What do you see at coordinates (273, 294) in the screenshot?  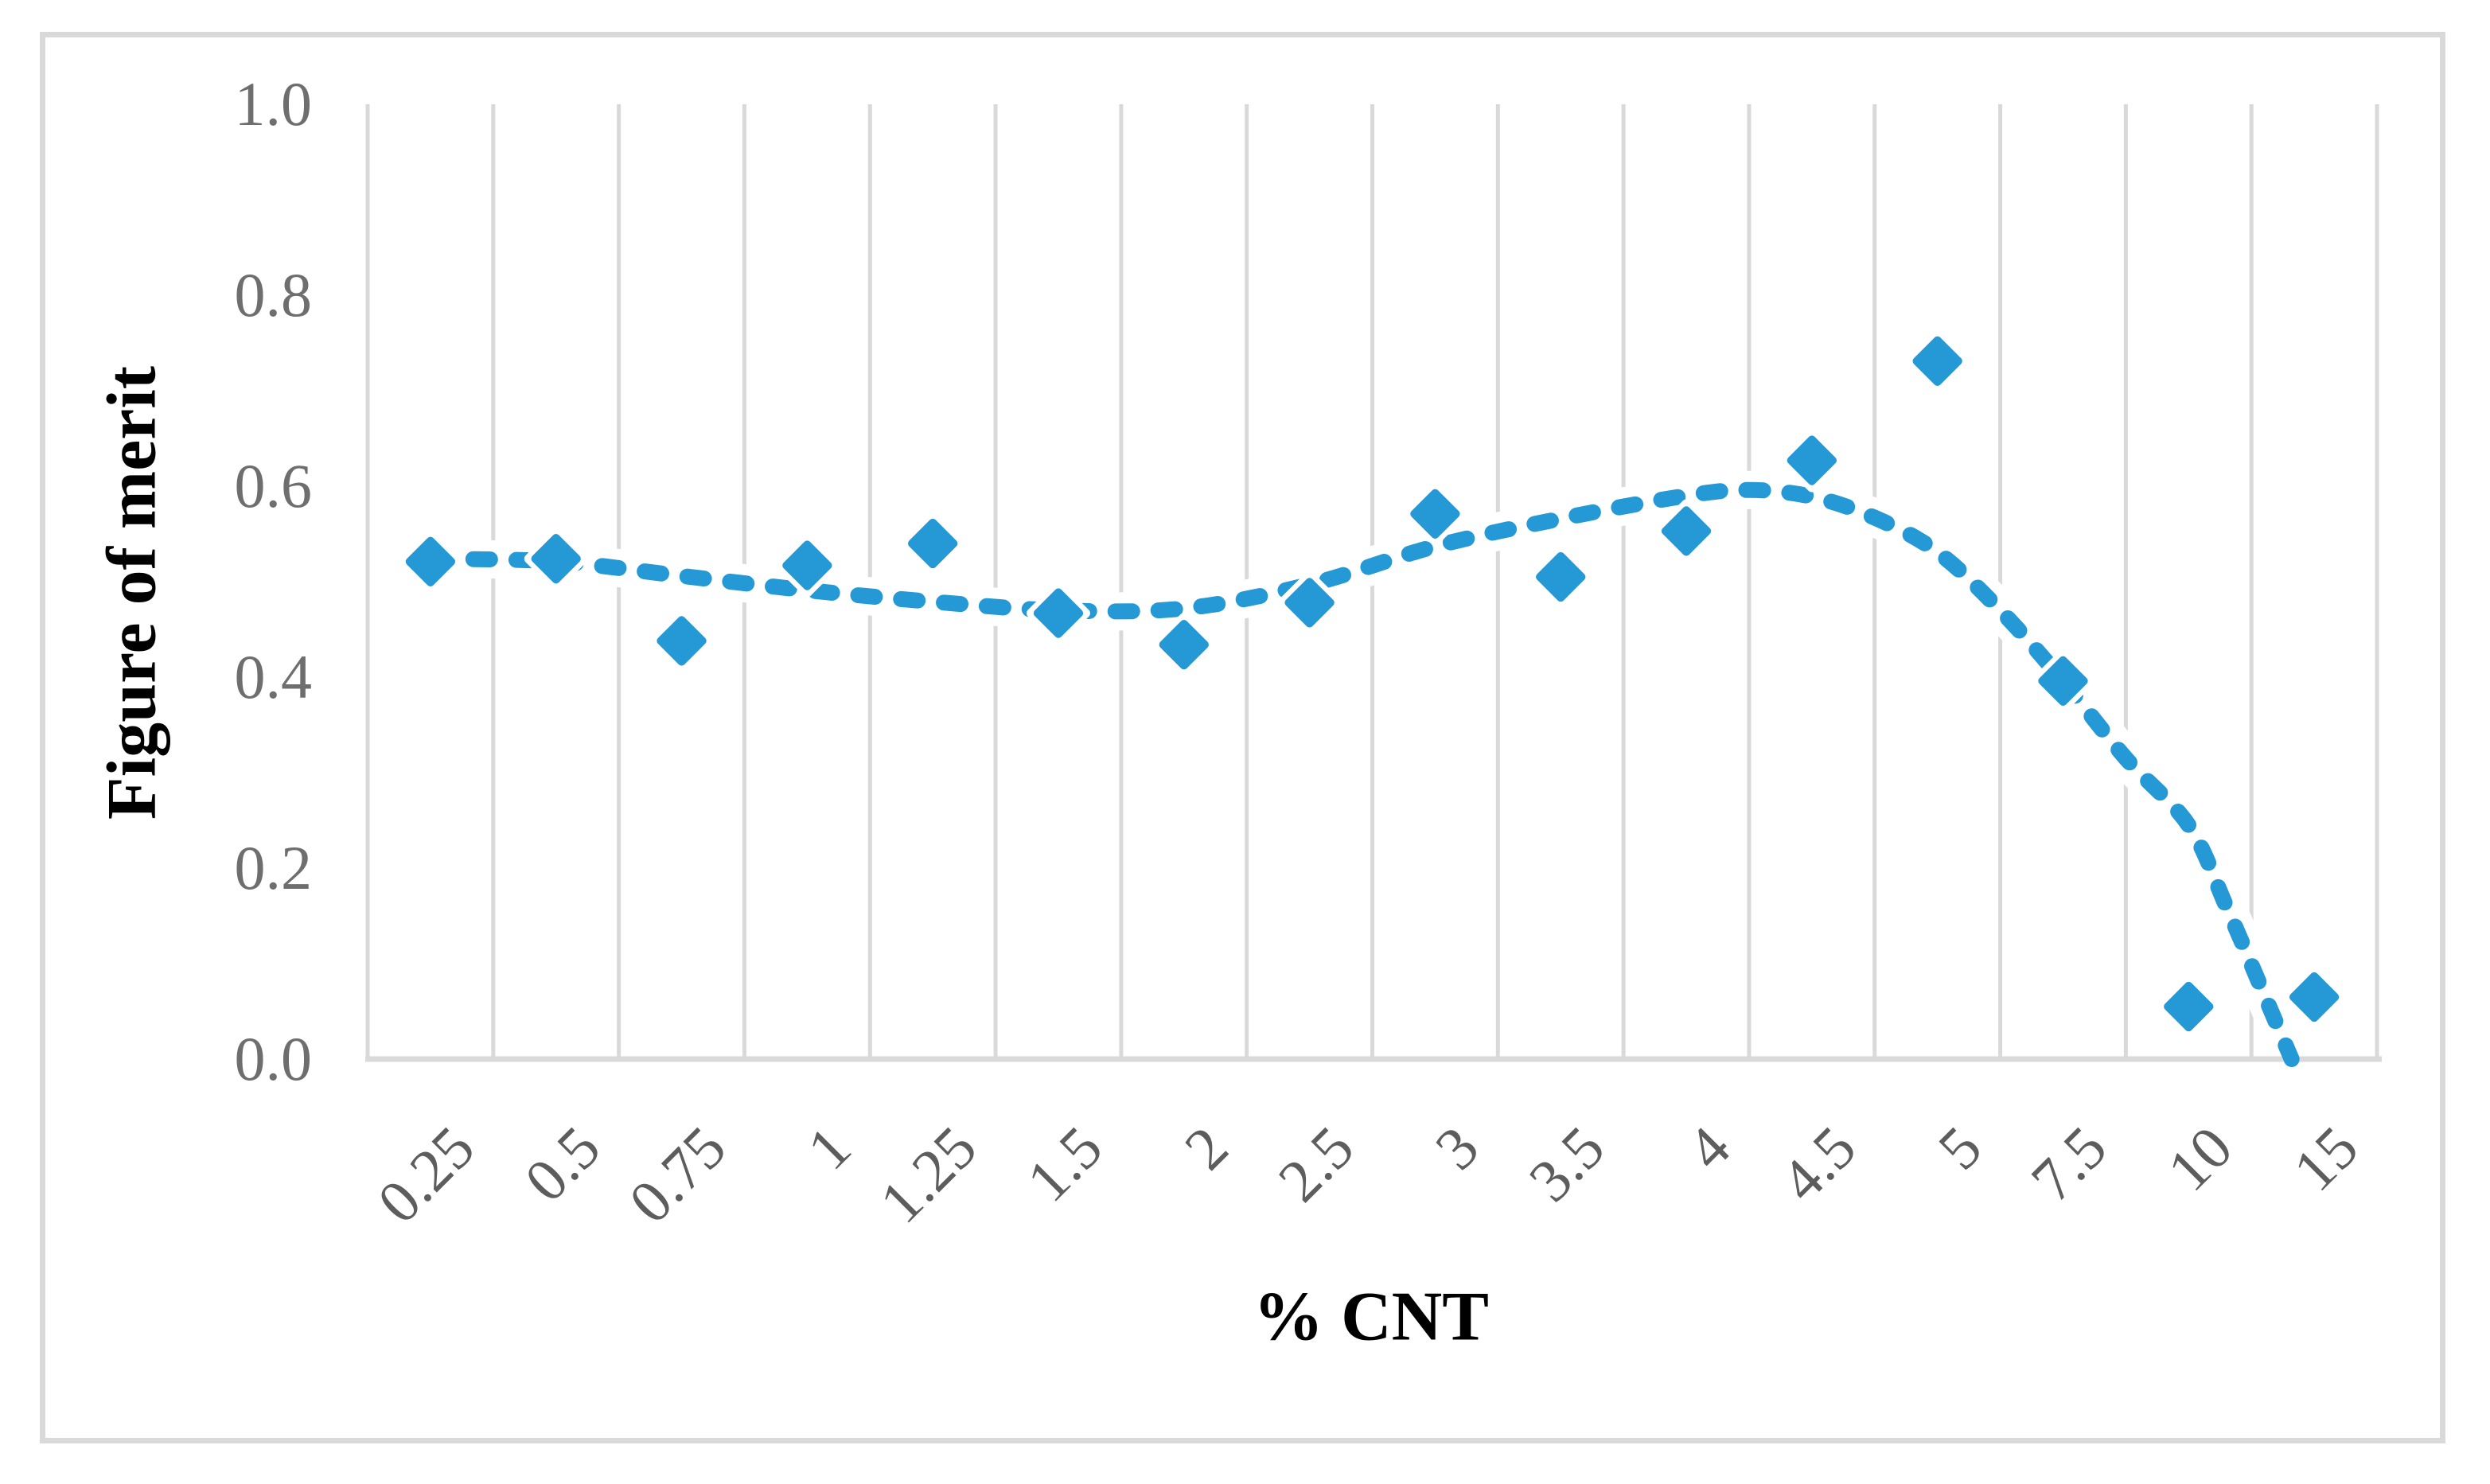 I see `y-tick-label: 0.8` at bounding box center [273, 294].